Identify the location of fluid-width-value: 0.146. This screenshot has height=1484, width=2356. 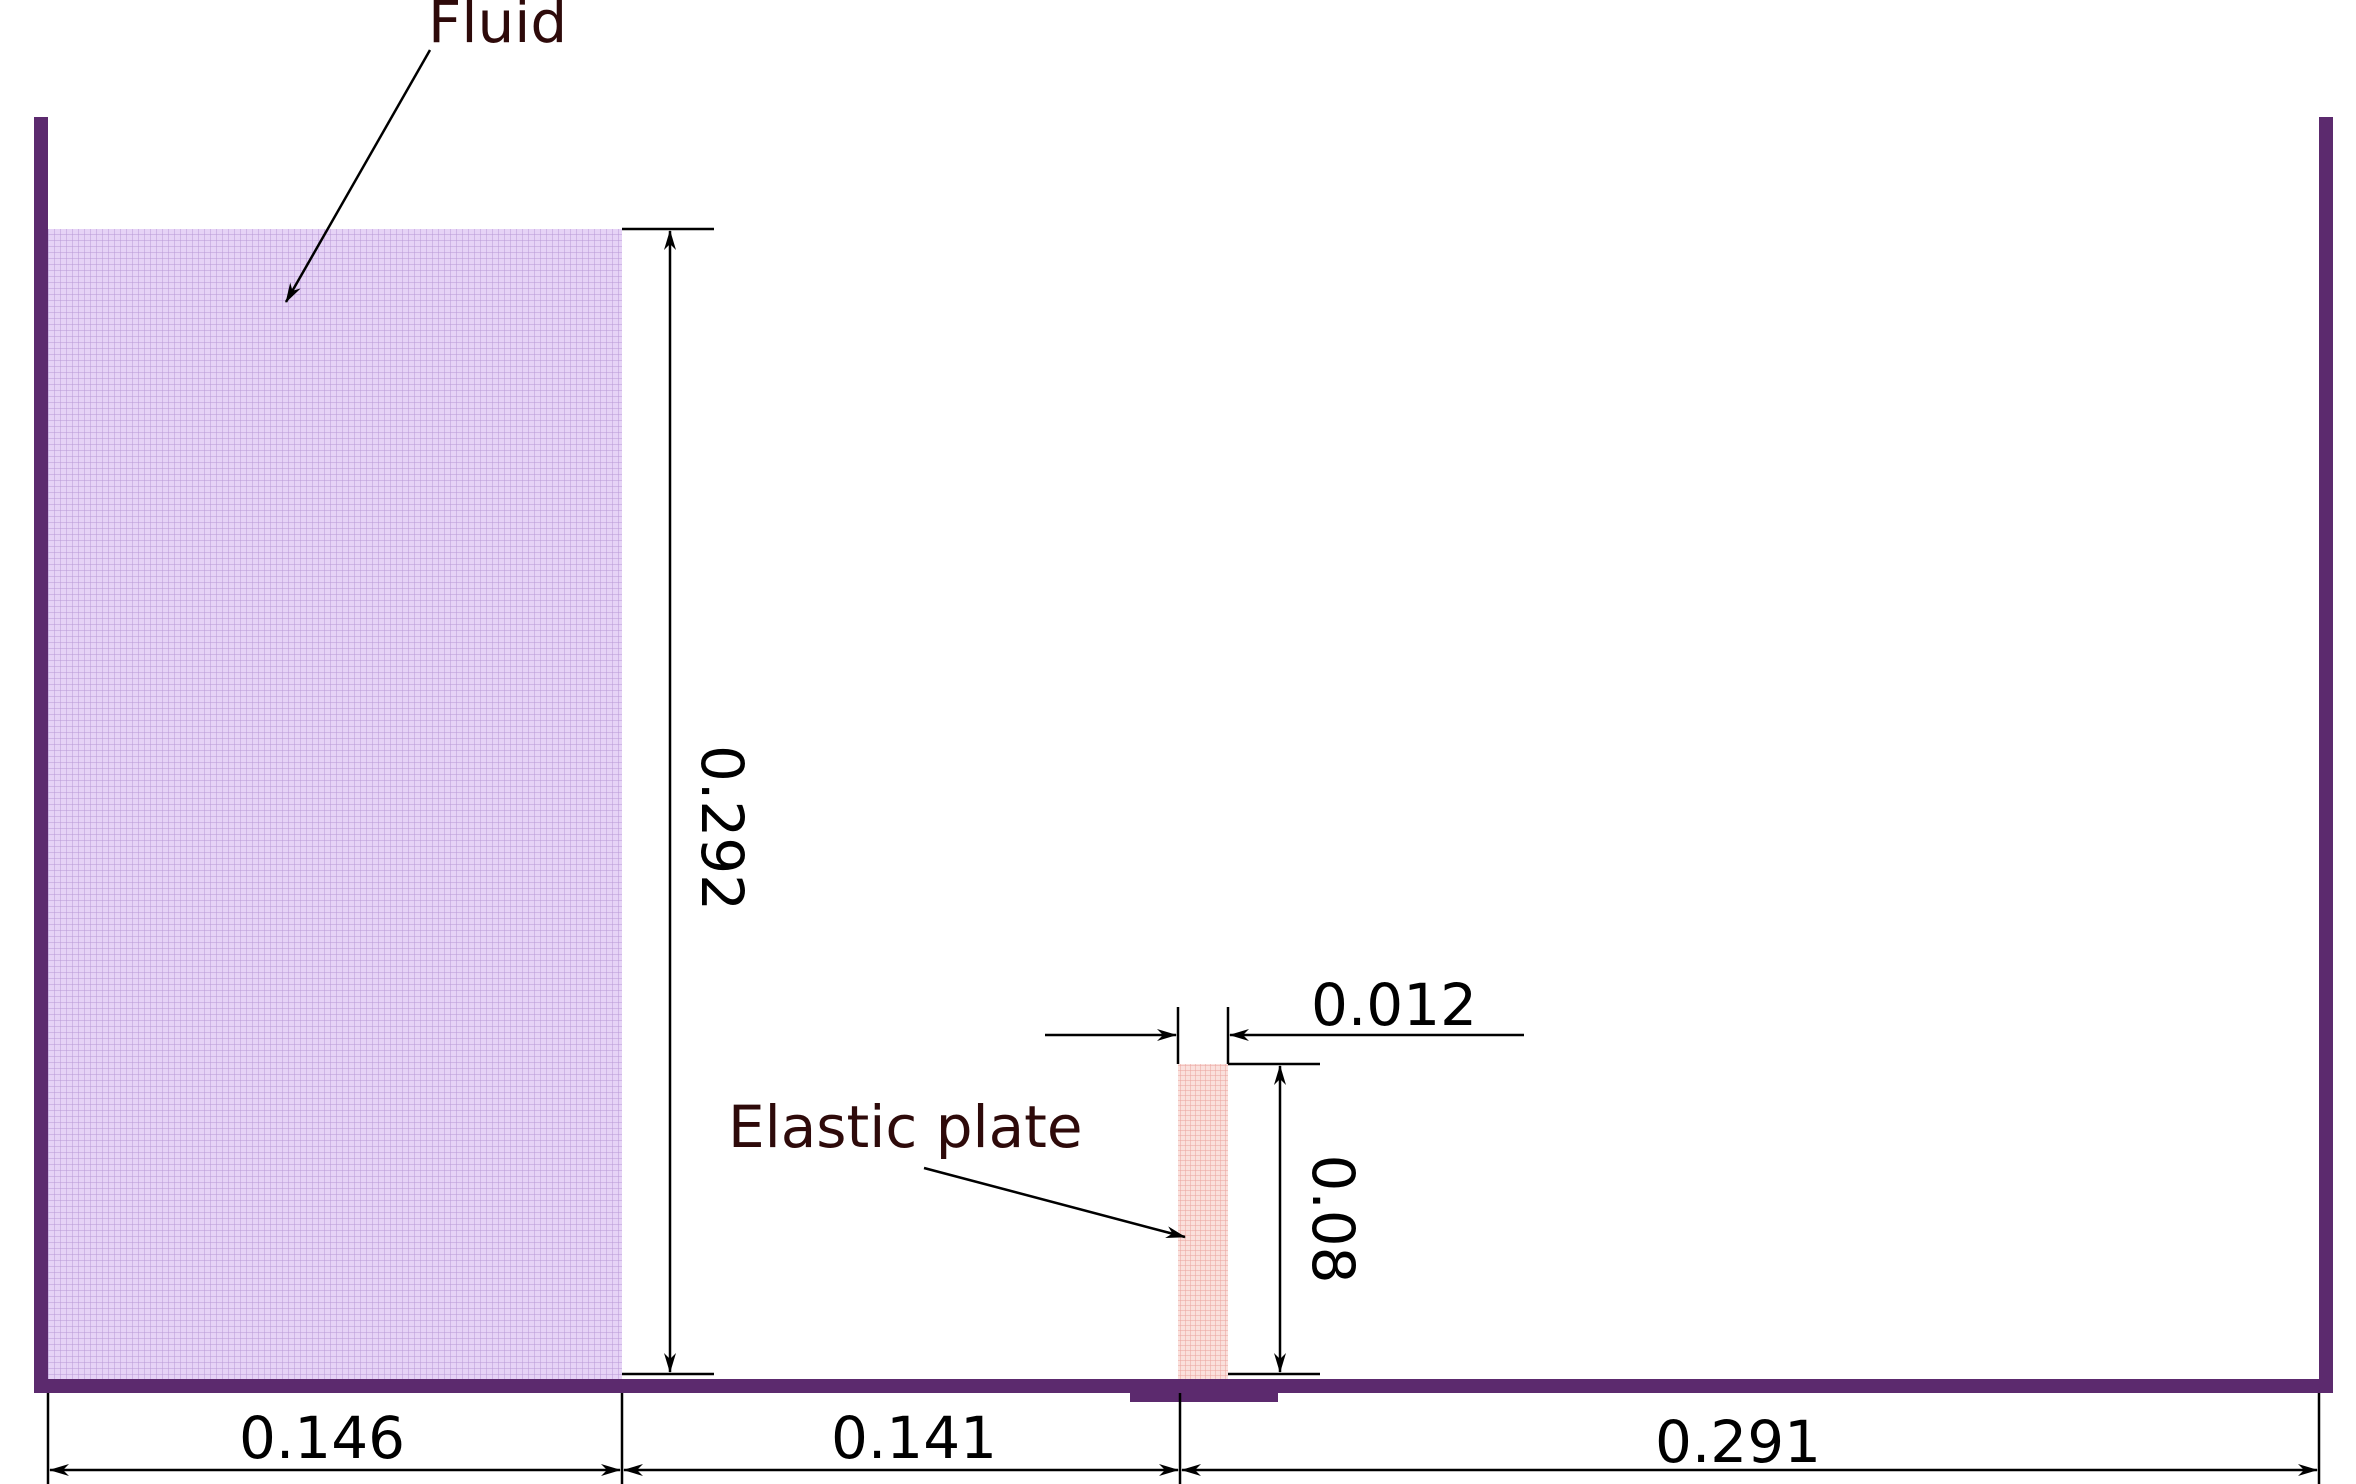
(322, 1438).